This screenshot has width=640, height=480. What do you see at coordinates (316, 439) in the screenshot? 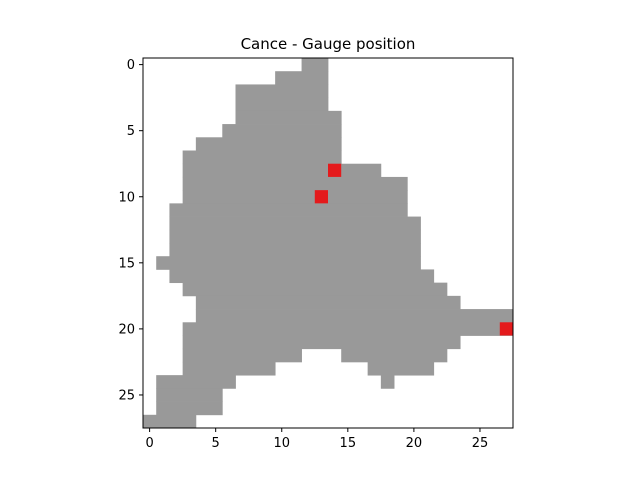
I see `x-axis: 0 5 10 15 20 25` at bounding box center [316, 439].